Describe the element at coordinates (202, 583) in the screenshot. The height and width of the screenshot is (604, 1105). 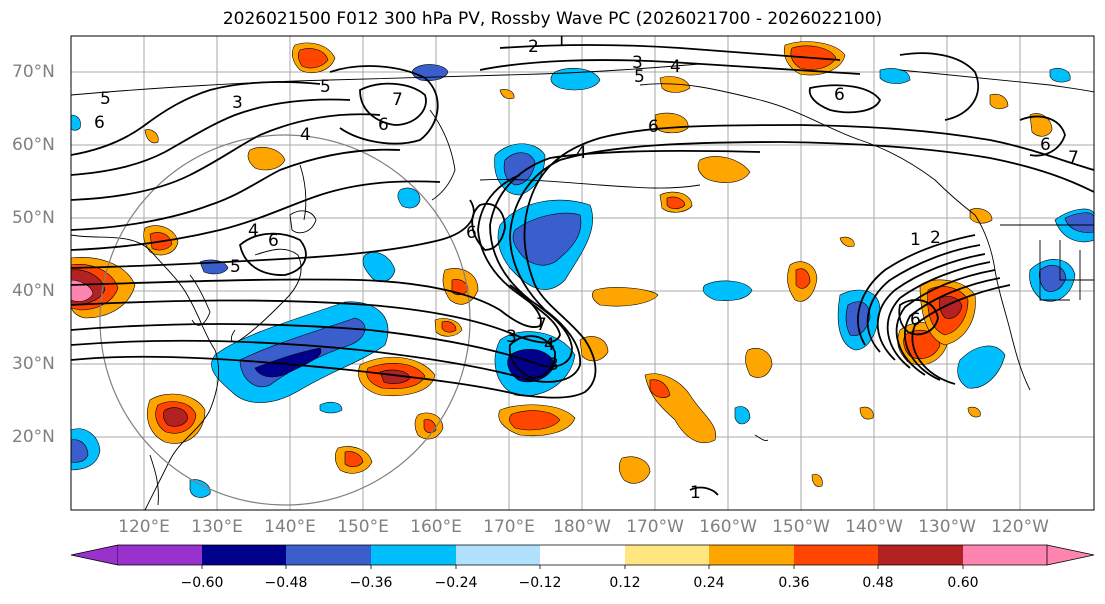
I see `colorbar-tick: −0.60` at that location.